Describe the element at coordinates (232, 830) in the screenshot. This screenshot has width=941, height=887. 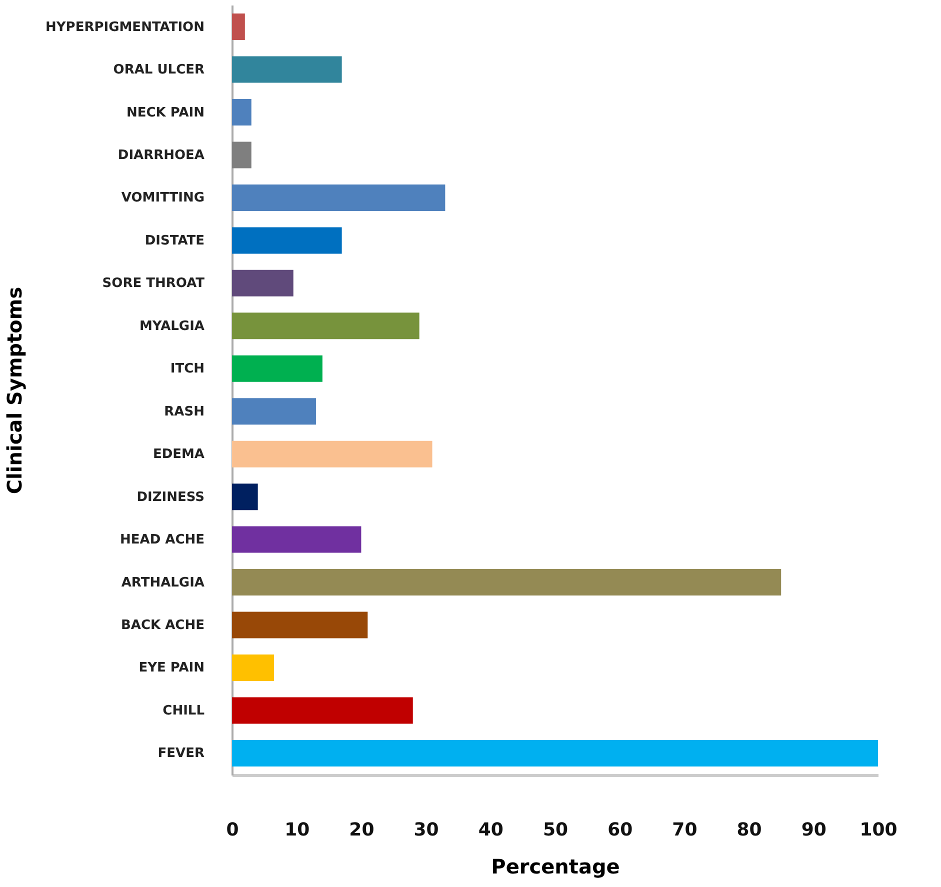
I see `x-tick-label: 0` at that location.